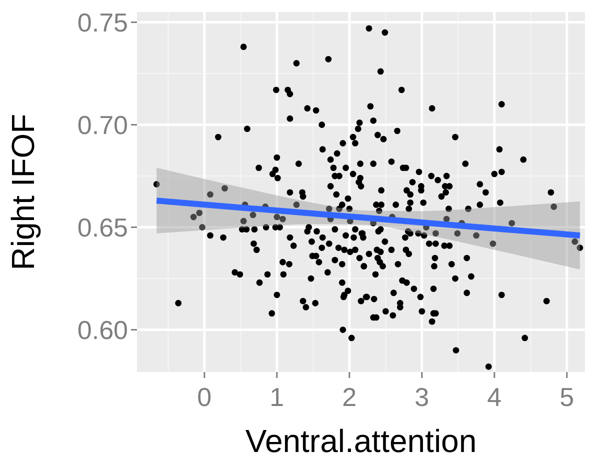 The height and width of the screenshot is (464, 593). What do you see at coordinates (567, 397) in the screenshot?
I see `x-tick-label: 5` at bounding box center [567, 397].